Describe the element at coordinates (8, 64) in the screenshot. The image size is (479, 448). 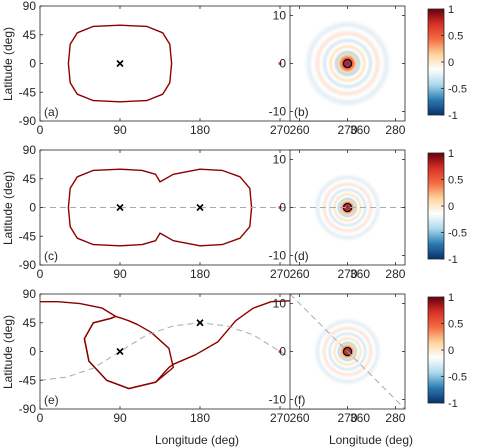
I see `y-axis-label-top: Latitude (deg)` at that location.